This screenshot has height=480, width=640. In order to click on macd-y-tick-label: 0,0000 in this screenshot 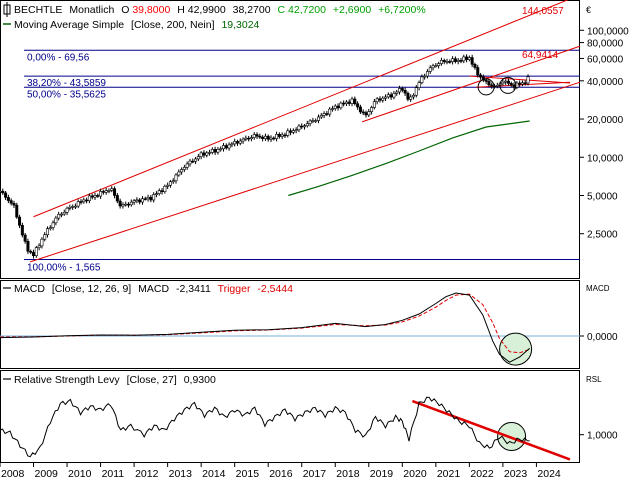, I will do `click(602, 337)`.